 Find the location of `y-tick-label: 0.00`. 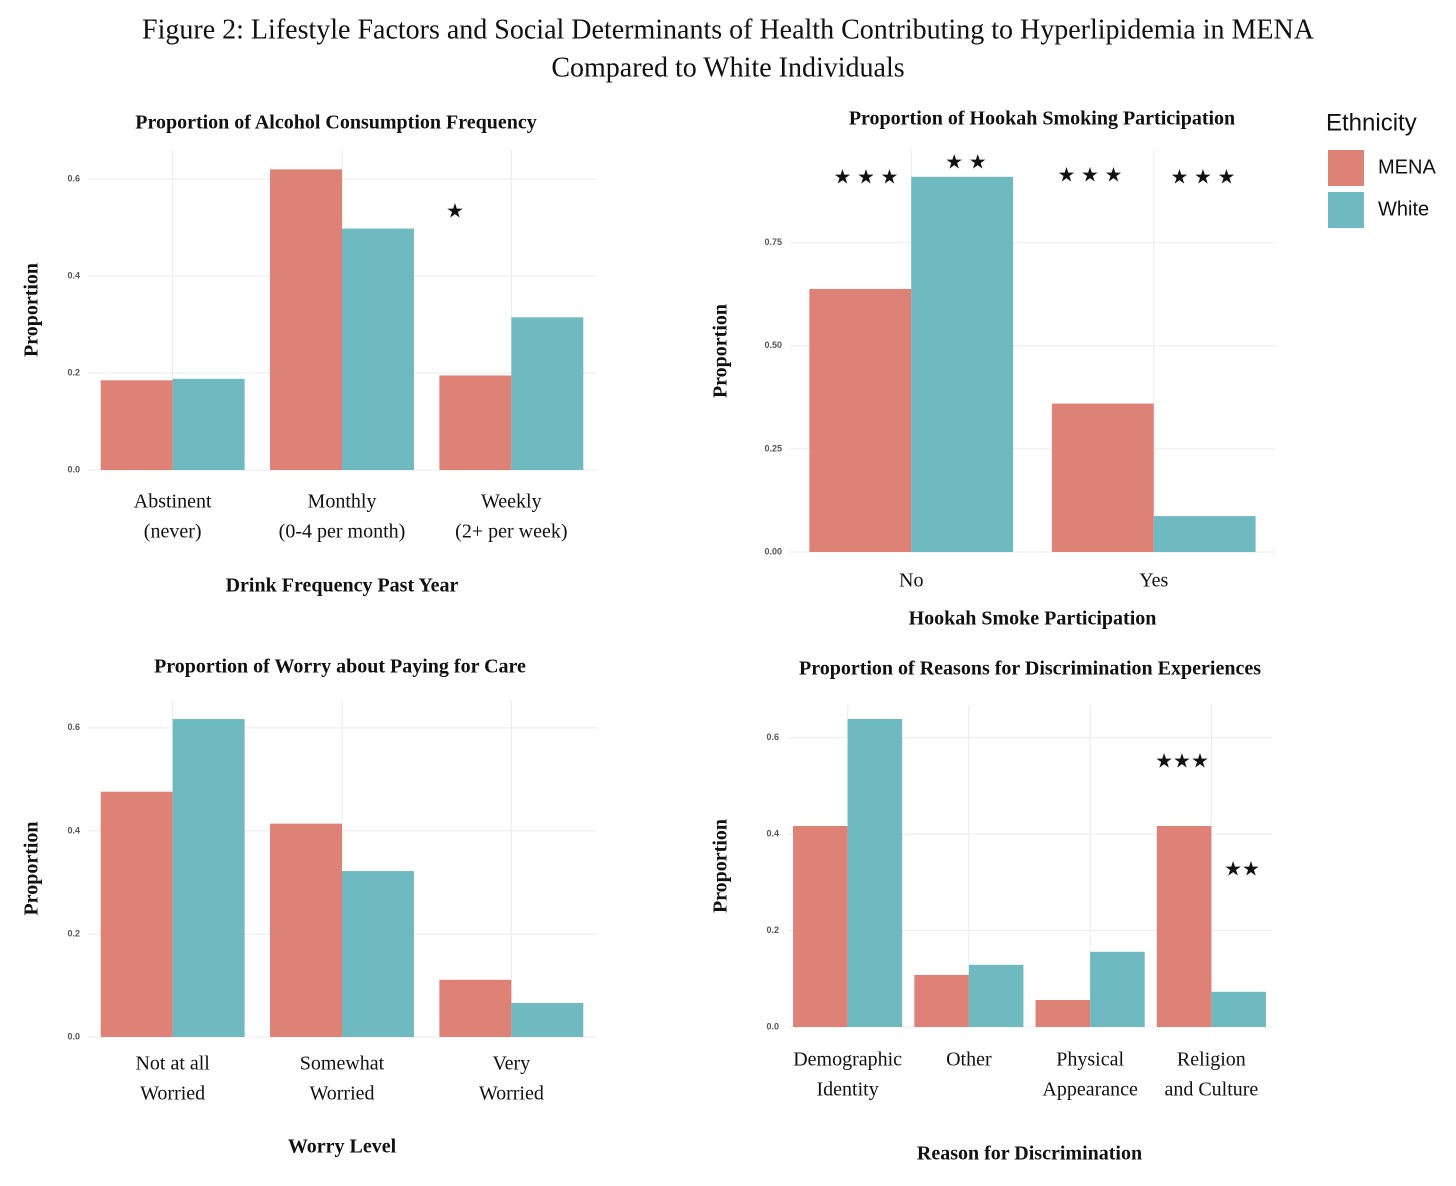

y-tick-label: 0.00 is located at coordinates (773, 551).